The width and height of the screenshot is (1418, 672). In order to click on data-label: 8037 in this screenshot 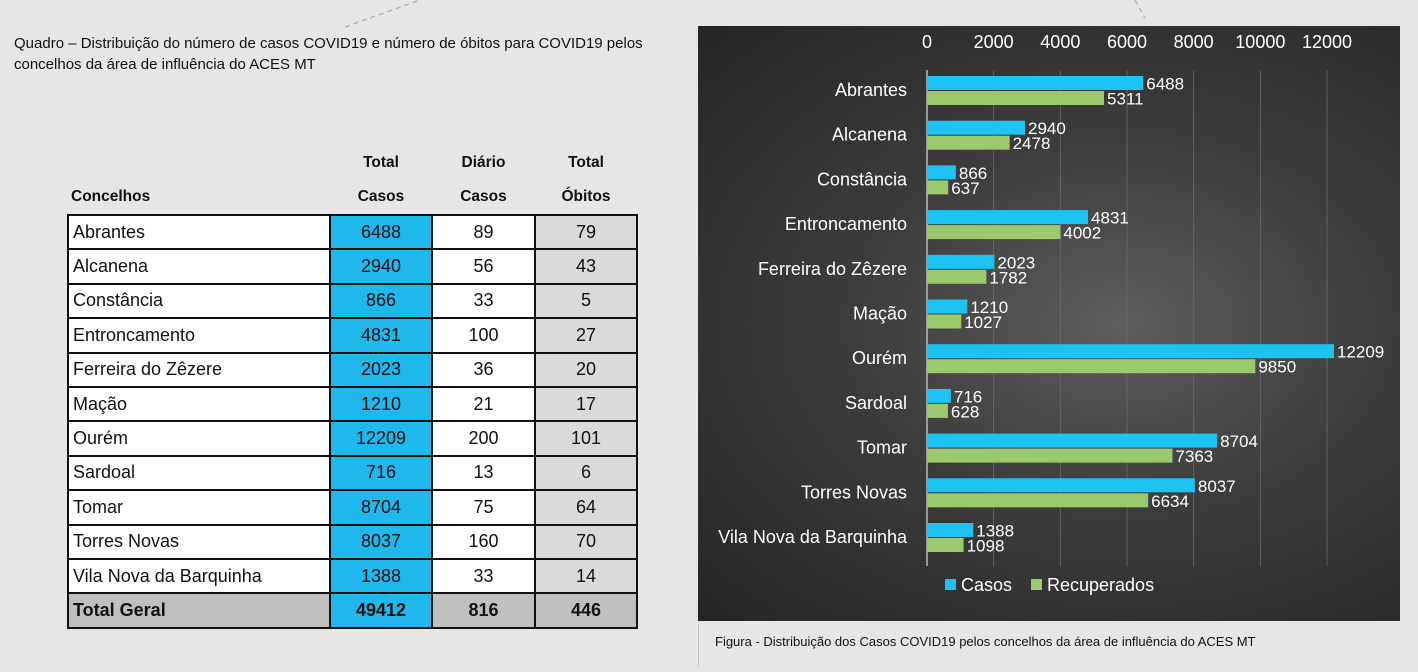, I will do `click(1217, 486)`.